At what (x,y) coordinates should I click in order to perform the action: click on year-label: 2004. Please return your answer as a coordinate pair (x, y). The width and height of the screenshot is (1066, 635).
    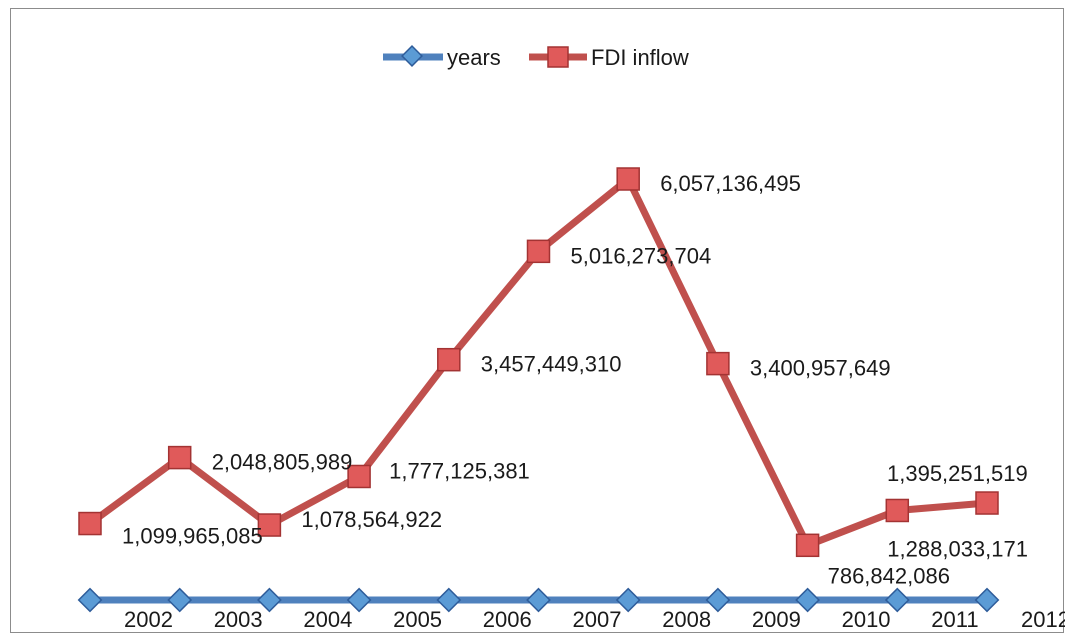
    Looking at the image, I should click on (327, 619).